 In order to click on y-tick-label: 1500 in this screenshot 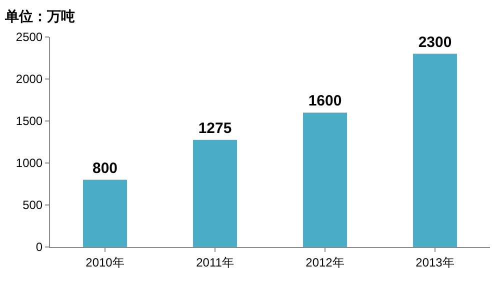, I will do `click(29, 121)`.